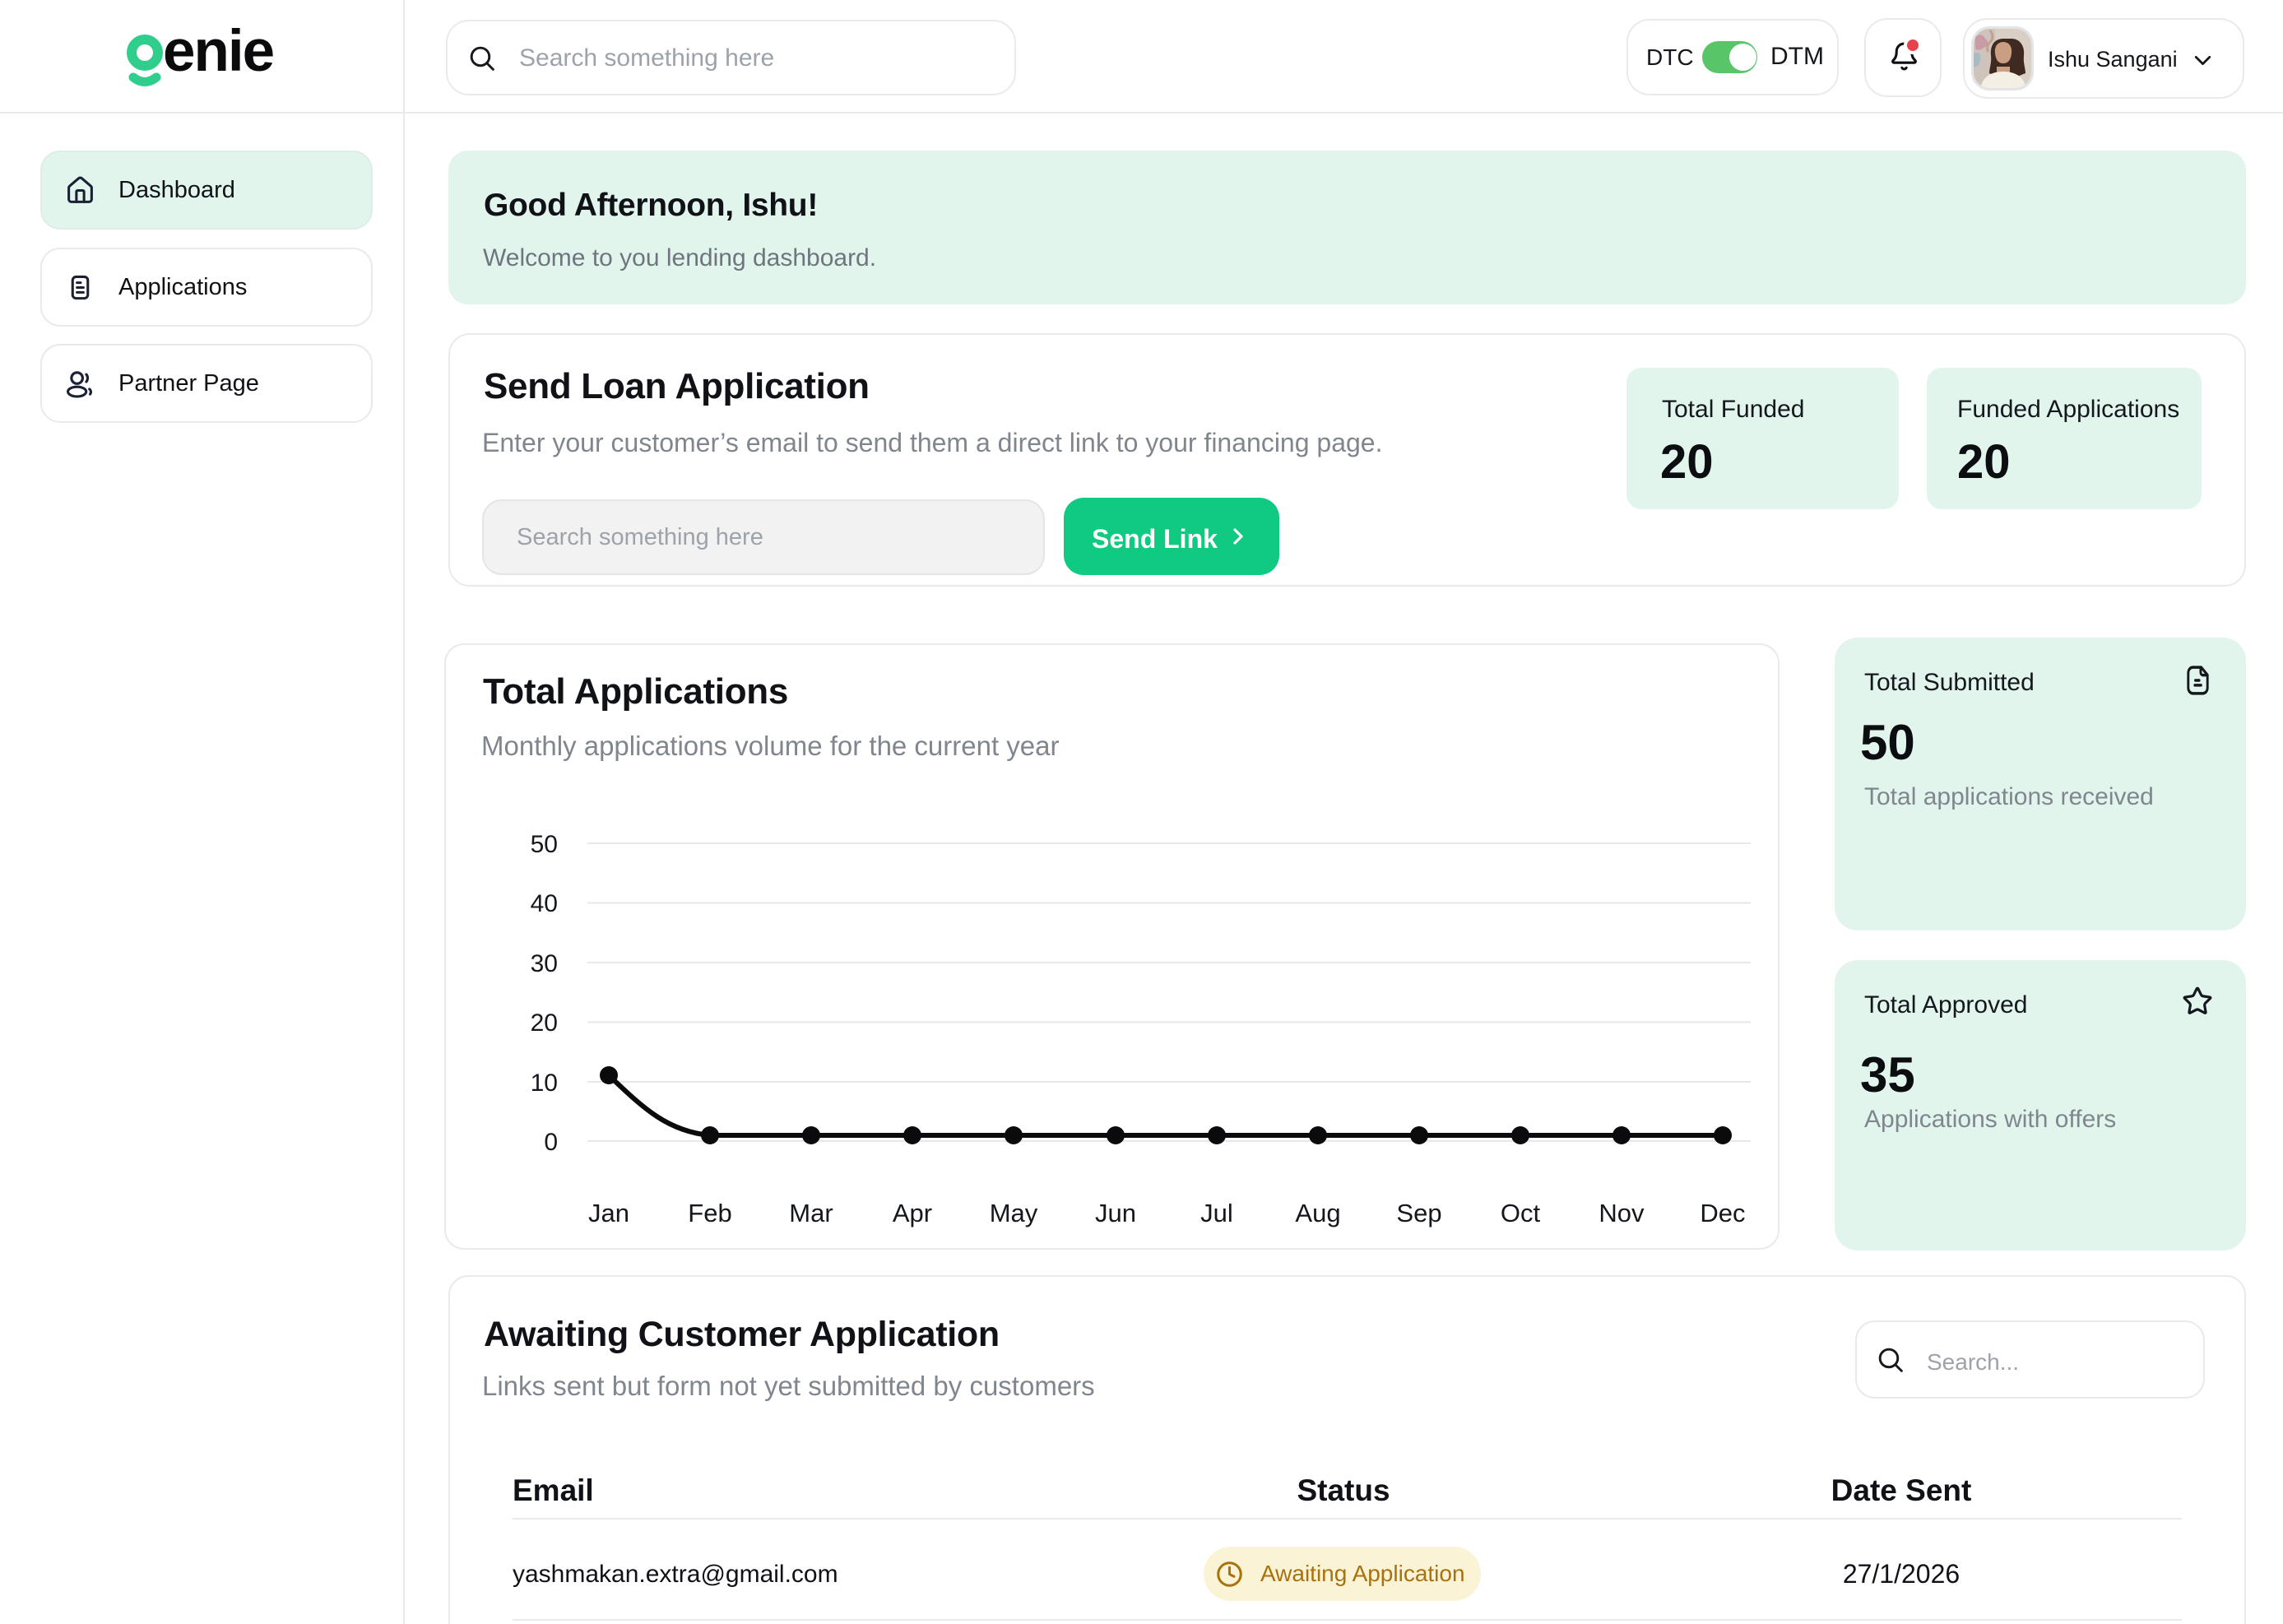 The image size is (2283, 1624). I want to click on svg-text: 50, so click(544, 844).